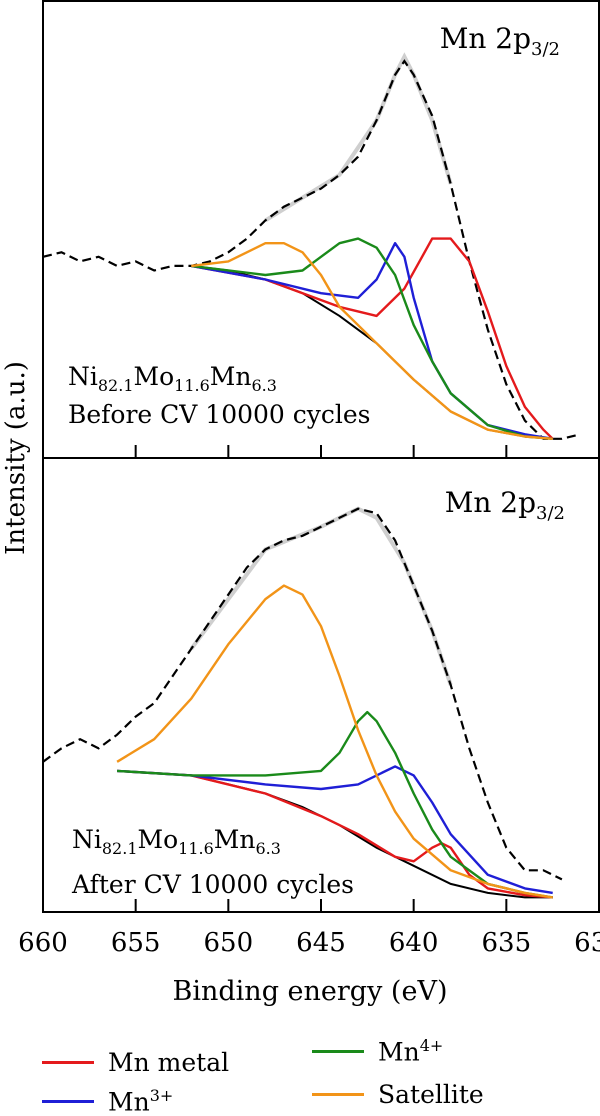 Image resolution: width=600 pixels, height=1116 pixels. What do you see at coordinates (16, 458) in the screenshot?
I see `y-axis-label: Intensity (a.u.)` at bounding box center [16, 458].